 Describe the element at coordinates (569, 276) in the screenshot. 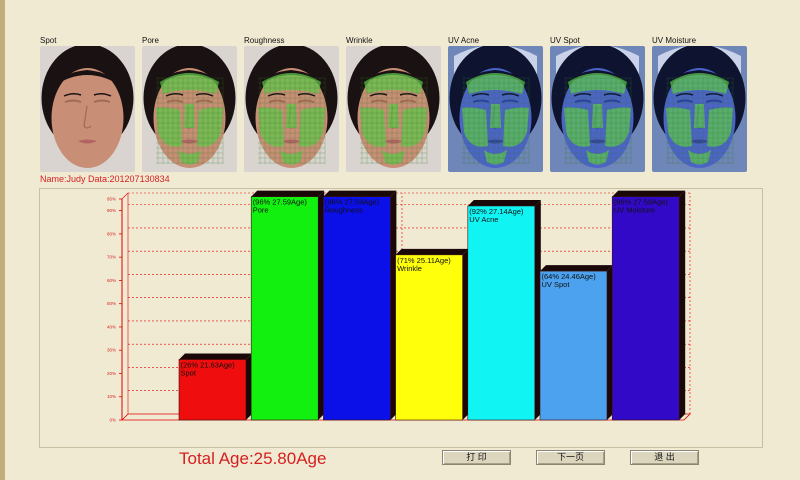

I see `bar-uv-spot-value-label: (64% 24.46Age)` at that location.